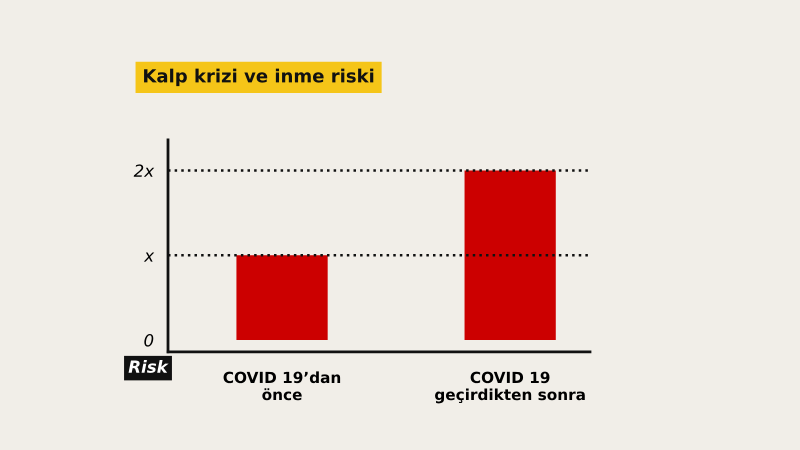 Image resolution: width=800 pixels, height=450 pixels. I want to click on chart-title: Kalp krizi ve inme riski, so click(259, 77).